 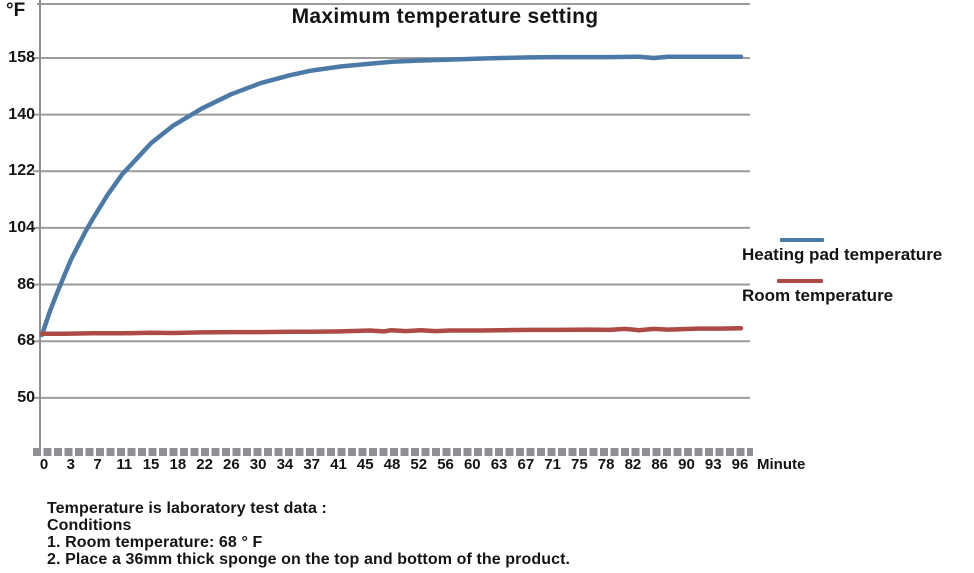 What do you see at coordinates (660, 464) in the screenshot?
I see `x-tick-label: 86` at bounding box center [660, 464].